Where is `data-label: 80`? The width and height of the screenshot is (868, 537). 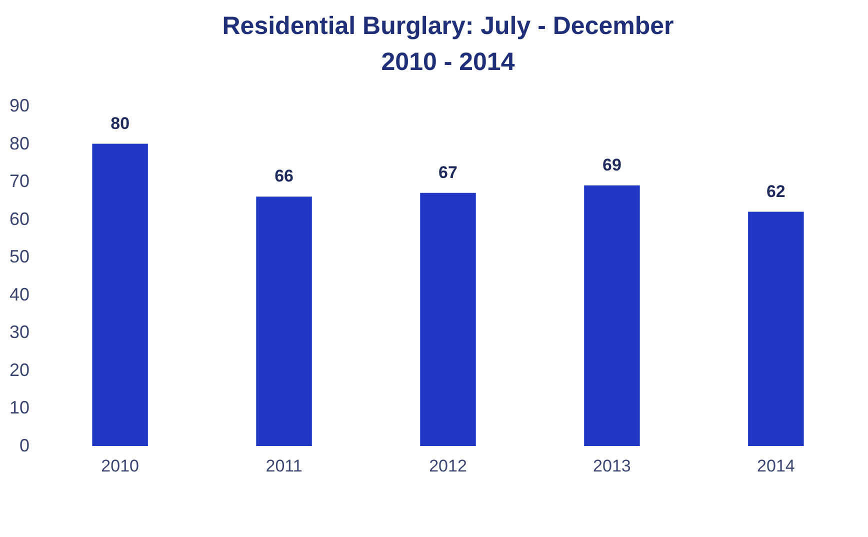
data-label: 80 is located at coordinates (120, 123).